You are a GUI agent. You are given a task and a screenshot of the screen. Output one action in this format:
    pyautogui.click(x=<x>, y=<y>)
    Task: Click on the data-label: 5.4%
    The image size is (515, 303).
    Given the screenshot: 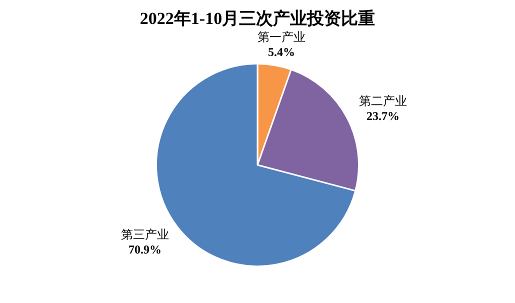 What is the action you would take?
    pyautogui.click(x=281, y=52)
    